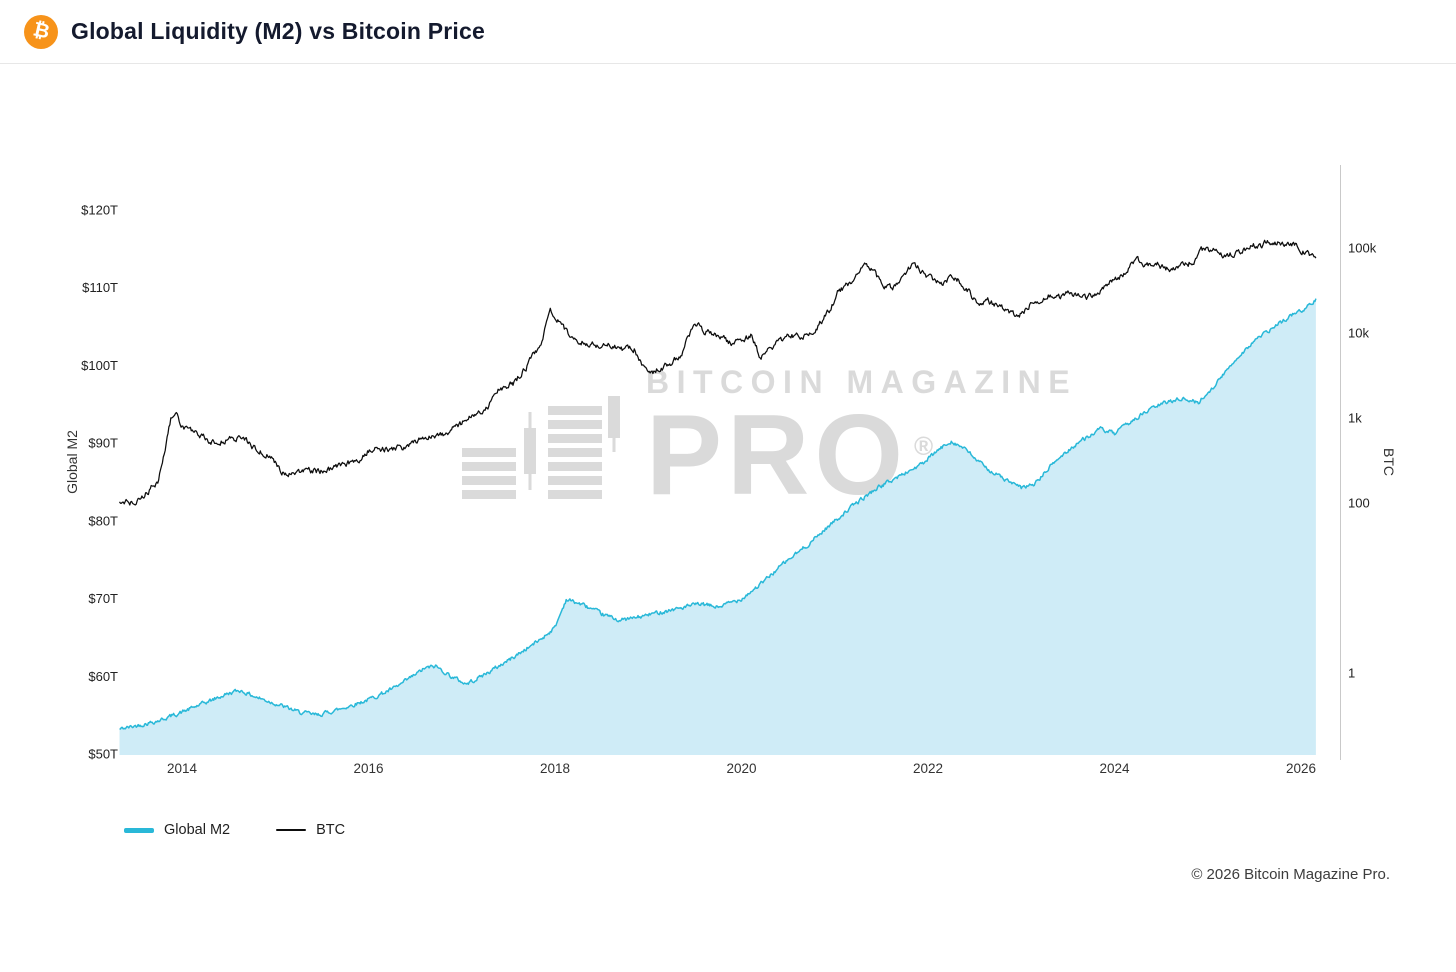 The image size is (1456, 972). I want to click on left-axis-tick-label: $50T, so click(103, 754).